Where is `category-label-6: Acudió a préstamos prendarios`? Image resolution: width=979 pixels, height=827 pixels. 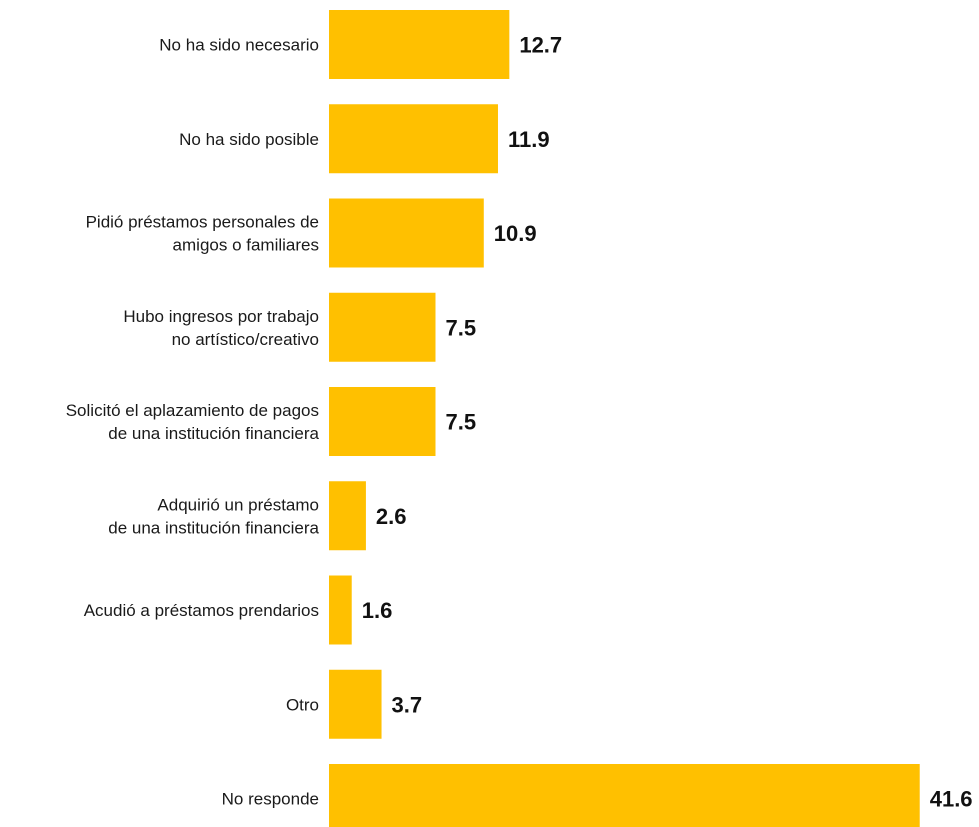
category-label-6: Acudió a préstamos prendarios is located at coordinates (201, 610).